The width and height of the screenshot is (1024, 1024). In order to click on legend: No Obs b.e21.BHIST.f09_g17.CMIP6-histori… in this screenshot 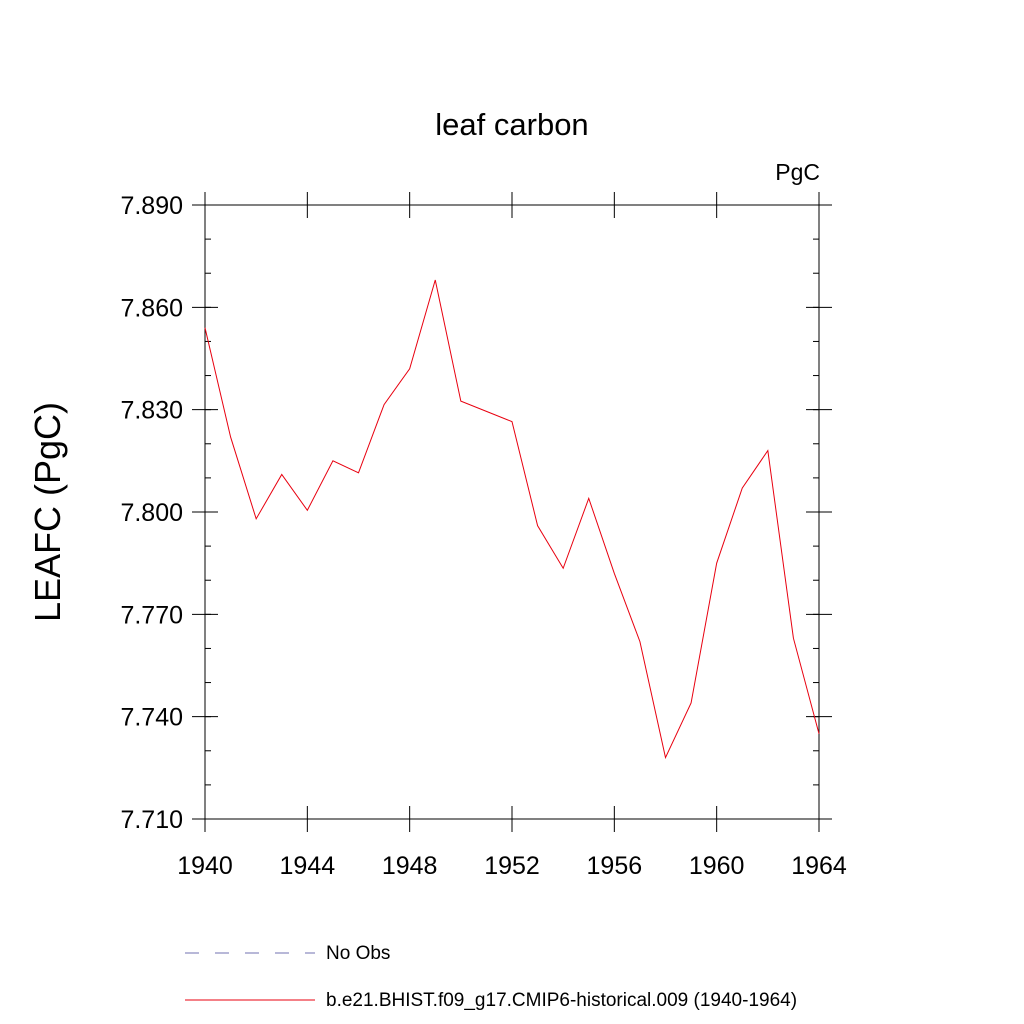, I will do `click(491, 977)`.